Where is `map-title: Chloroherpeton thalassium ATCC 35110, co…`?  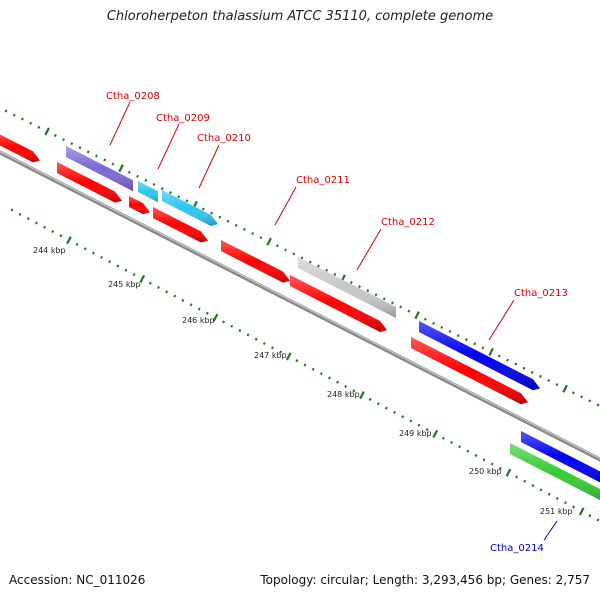 map-title: Chloroherpeton thalassium ATCC 35110, co… is located at coordinates (300, 16).